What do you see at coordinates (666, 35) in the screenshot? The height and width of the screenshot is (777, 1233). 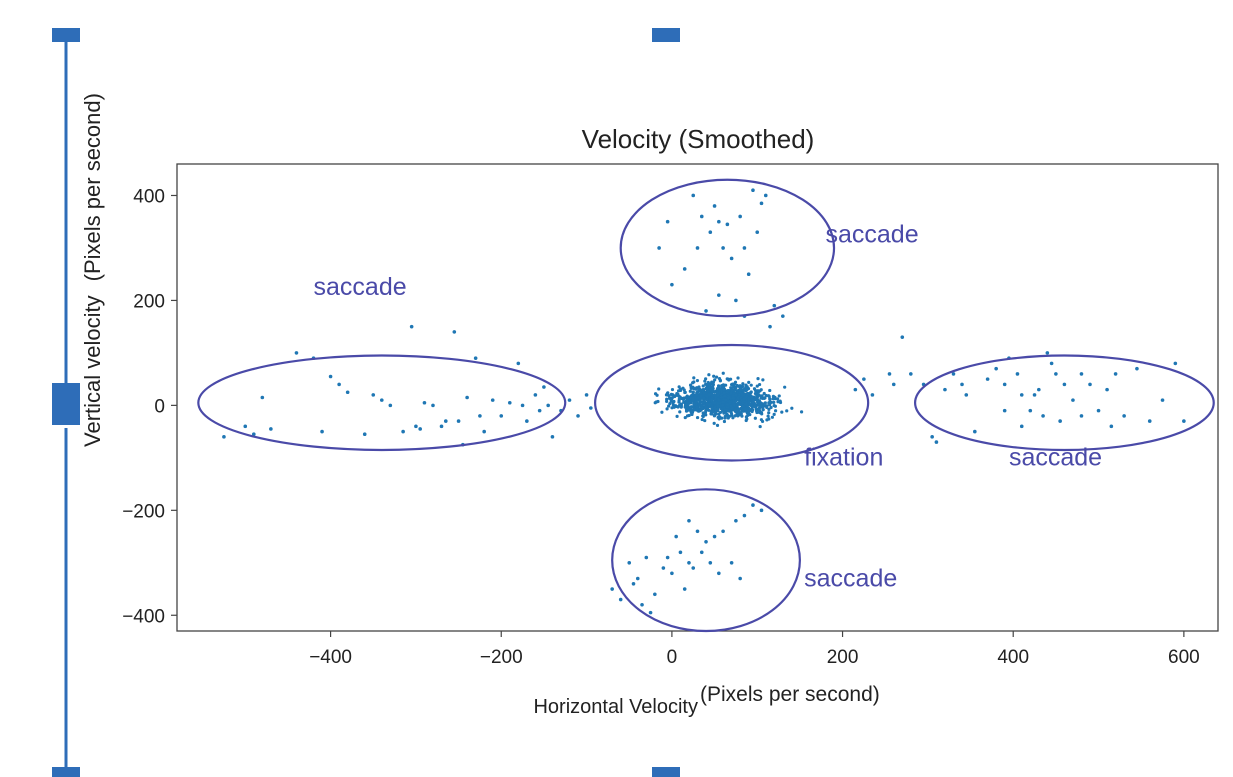 I see `top-center-handle` at bounding box center [666, 35].